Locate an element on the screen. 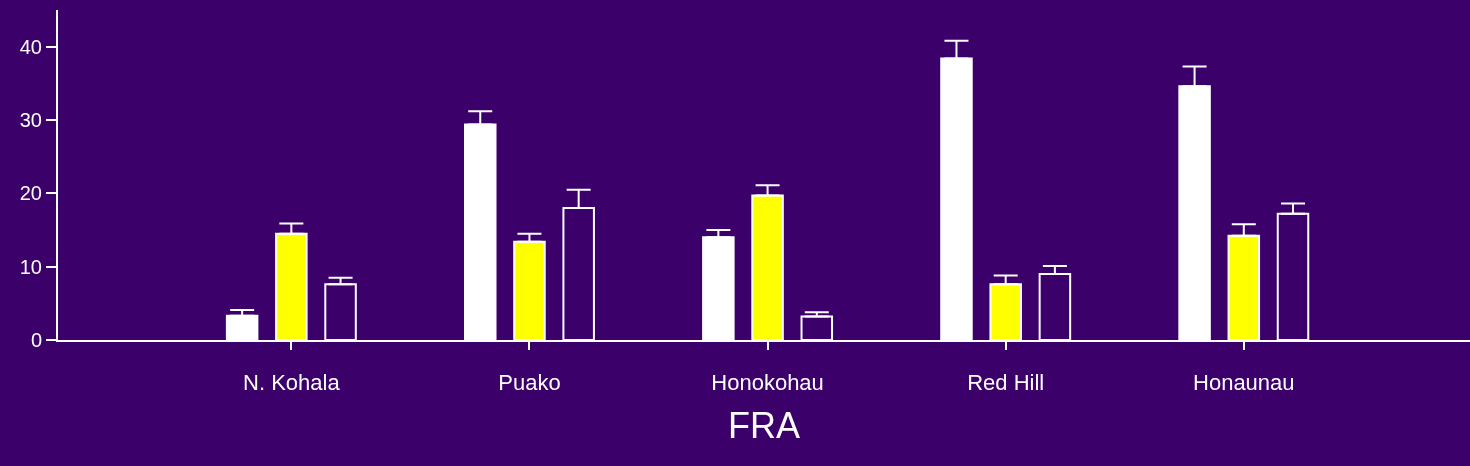 The image size is (1470, 466). x-tick-label: N. Kohala is located at coordinates (292, 383).